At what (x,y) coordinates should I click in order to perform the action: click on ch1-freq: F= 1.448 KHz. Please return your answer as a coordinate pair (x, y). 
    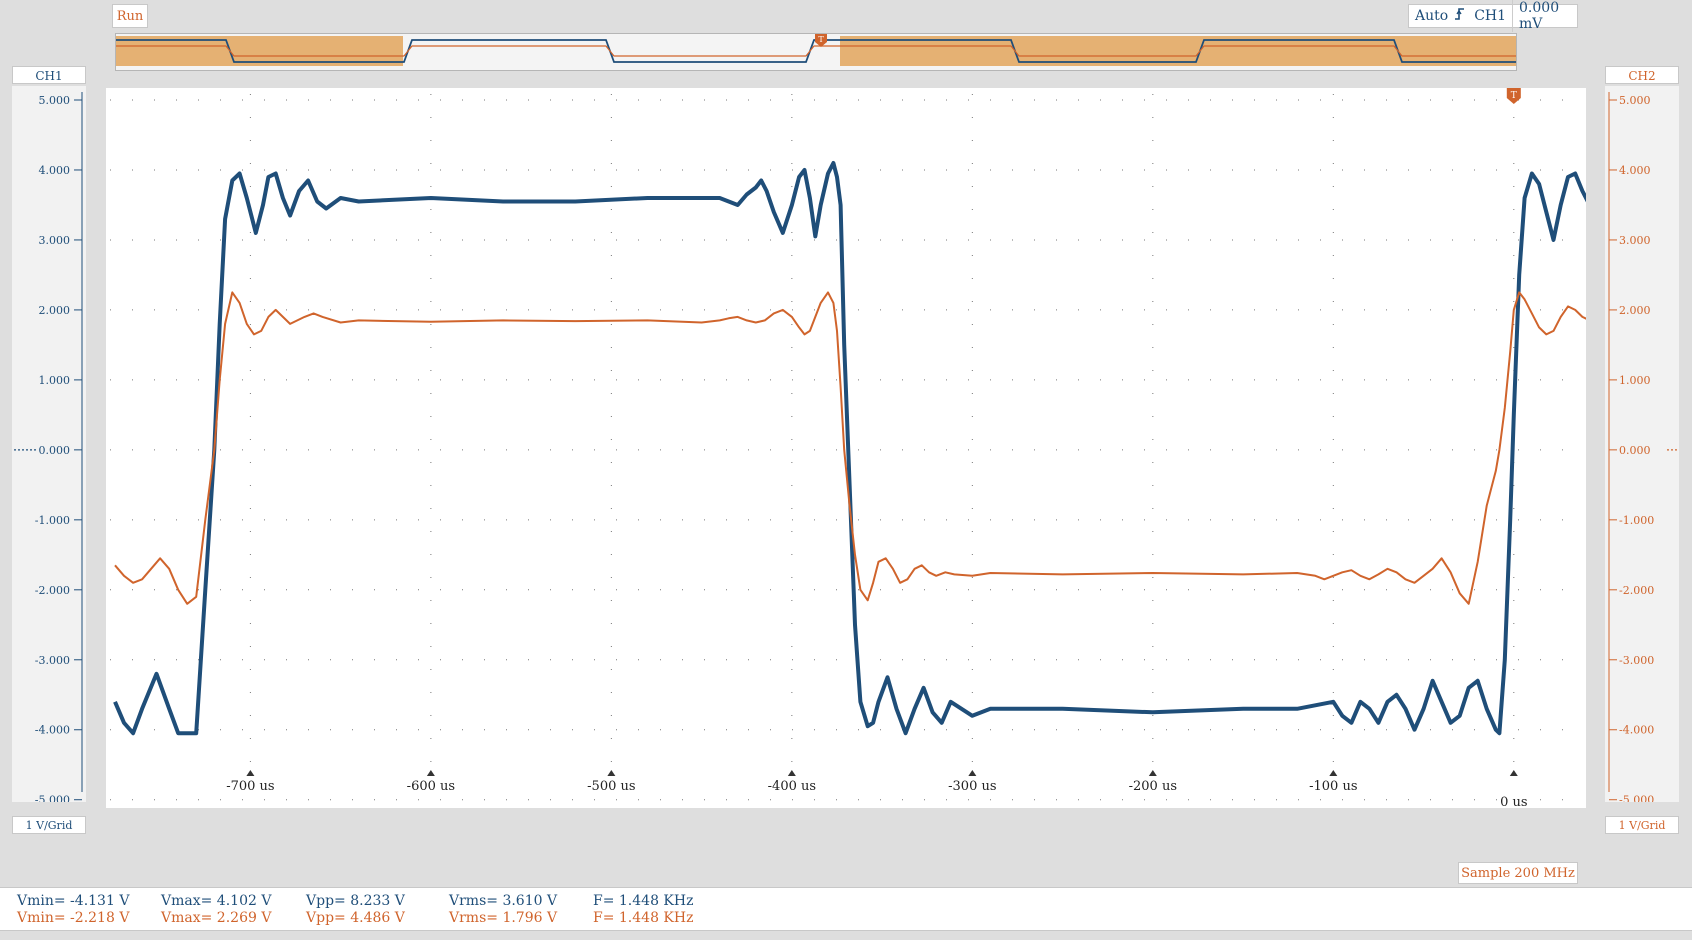
    Looking at the image, I should click on (643, 901).